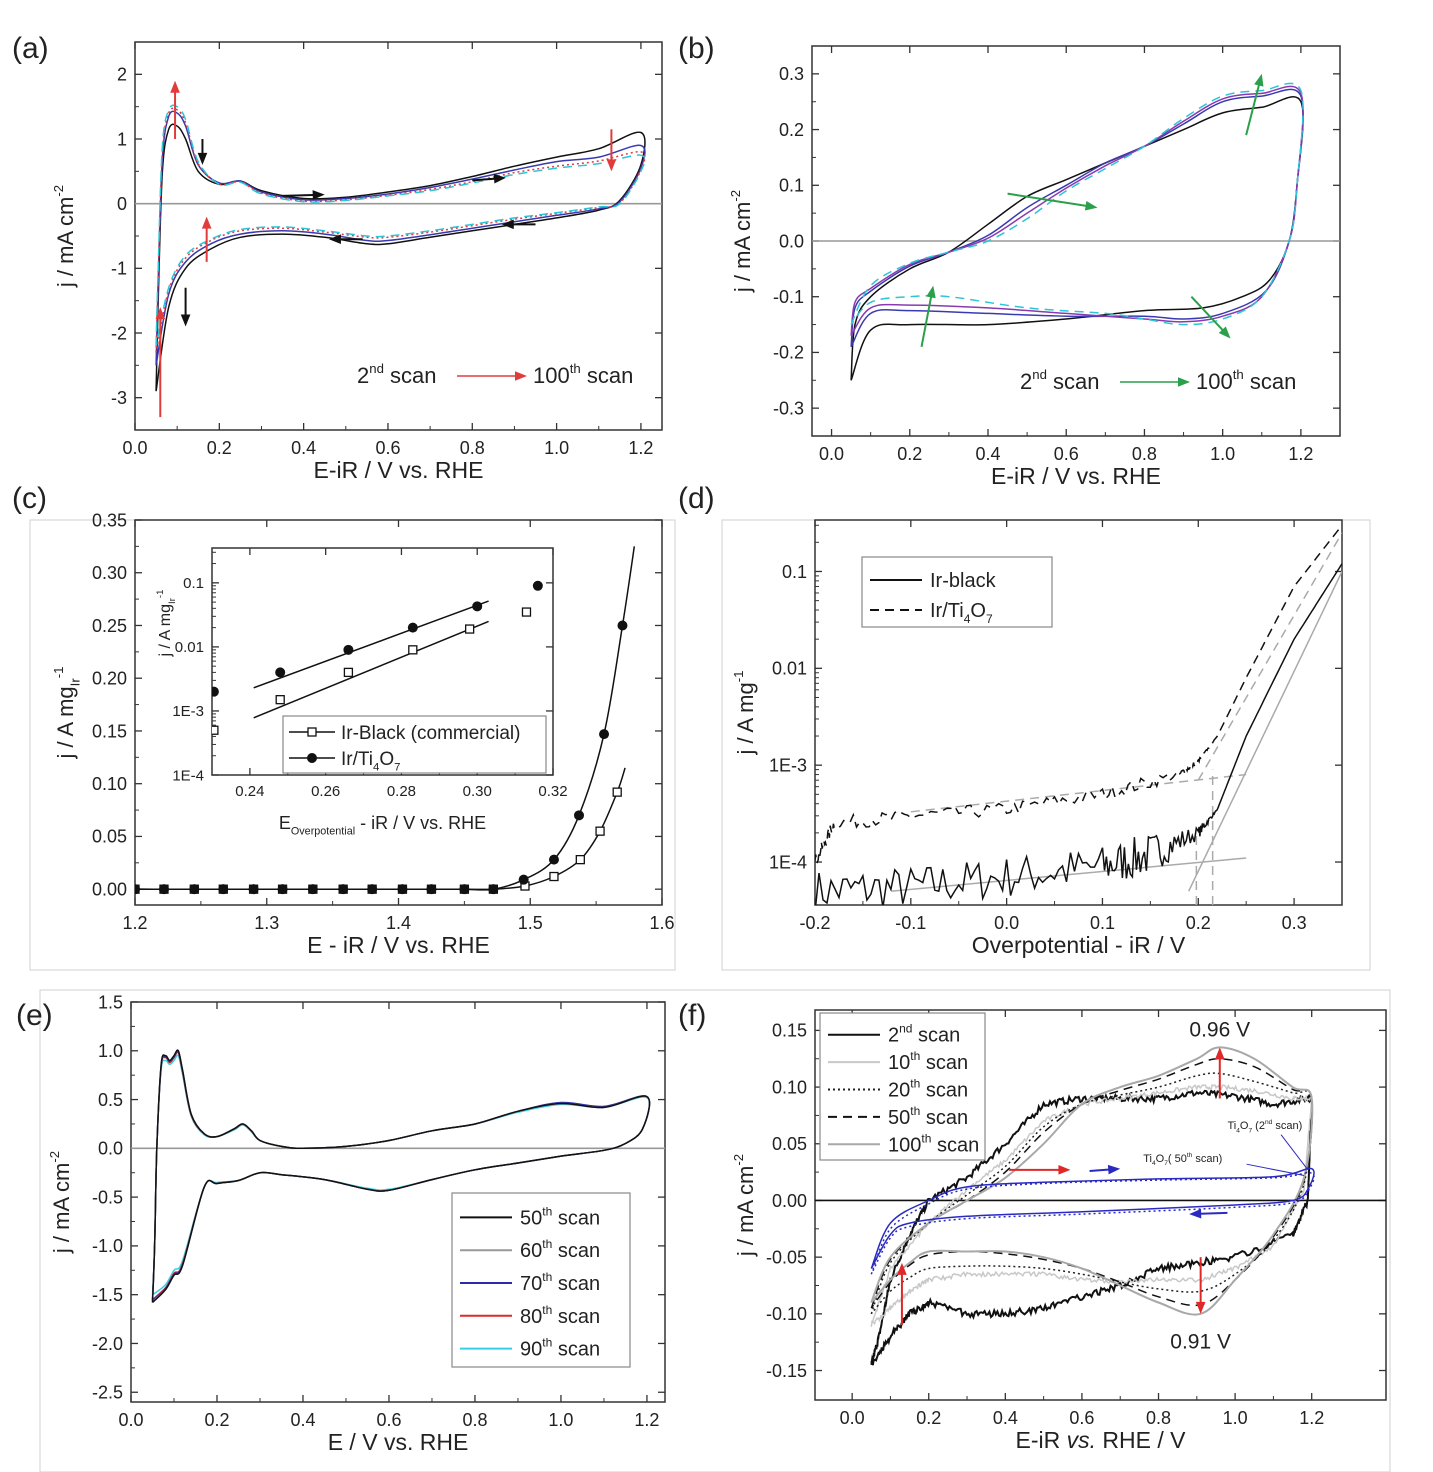  I want to click on x-tick-label: 0.28, so click(401, 791).